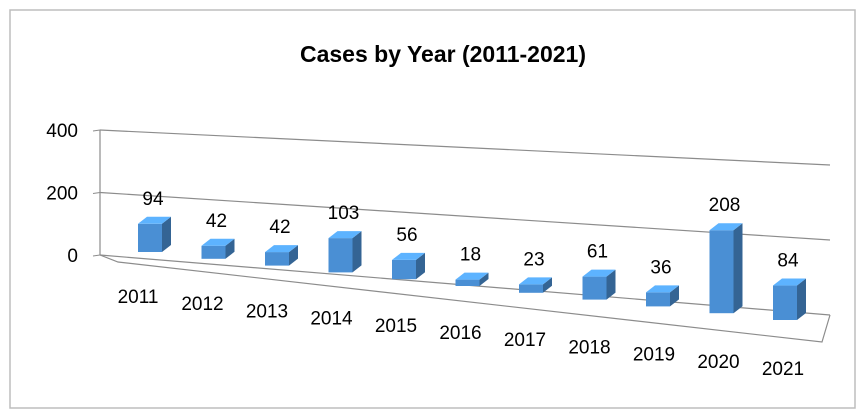 The image size is (866, 419). What do you see at coordinates (62, 131) in the screenshot?
I see `y-tick-label: 400` at bounding box center [62, 131].